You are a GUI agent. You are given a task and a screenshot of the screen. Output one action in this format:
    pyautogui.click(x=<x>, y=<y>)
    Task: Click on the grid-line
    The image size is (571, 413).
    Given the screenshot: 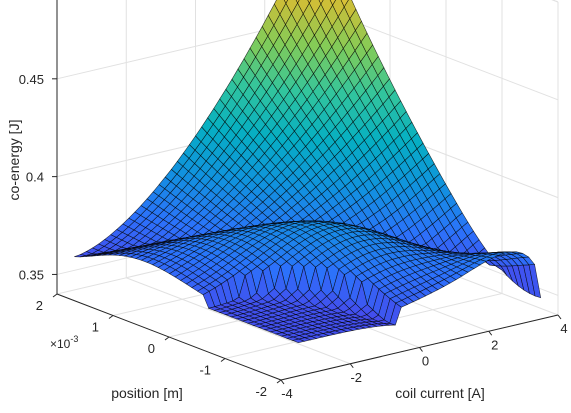 What is the action you would take?
    pyautogui.click(x=446, y=57)
    